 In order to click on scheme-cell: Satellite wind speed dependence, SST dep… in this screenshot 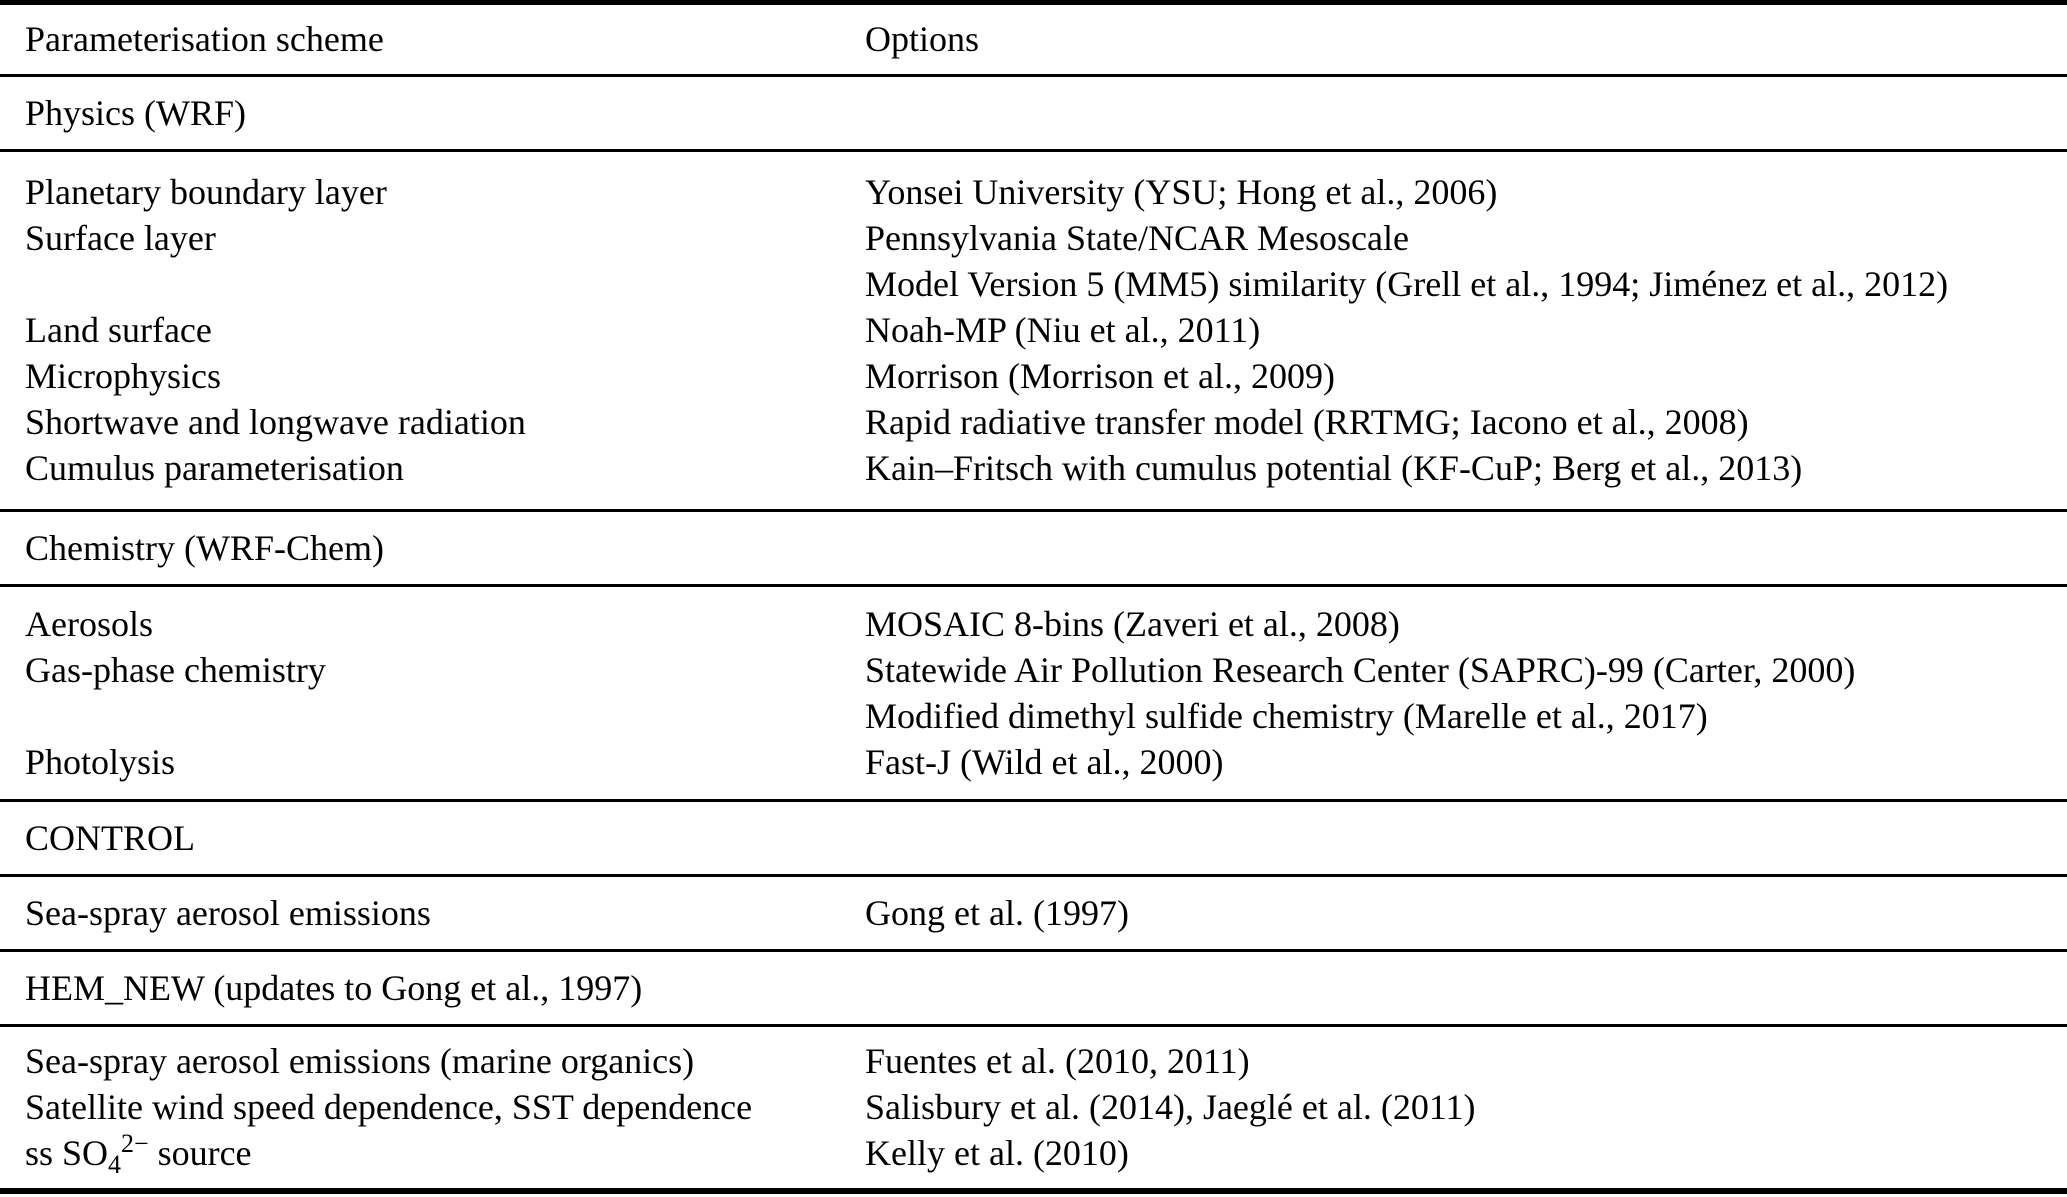, I will do `click(389, 1107)`.